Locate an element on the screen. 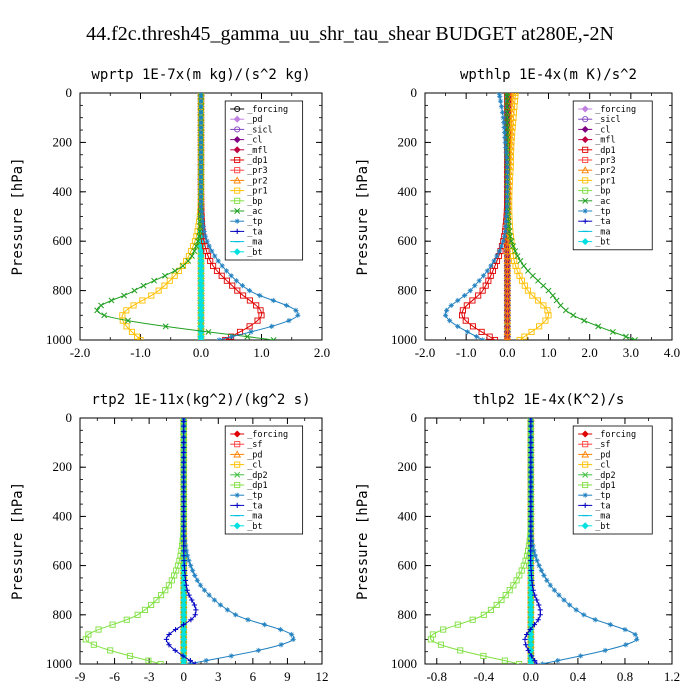 The height and width of the screenshot is (700, 700). y-tick-label: 800 is located at coordinates (408, 290).